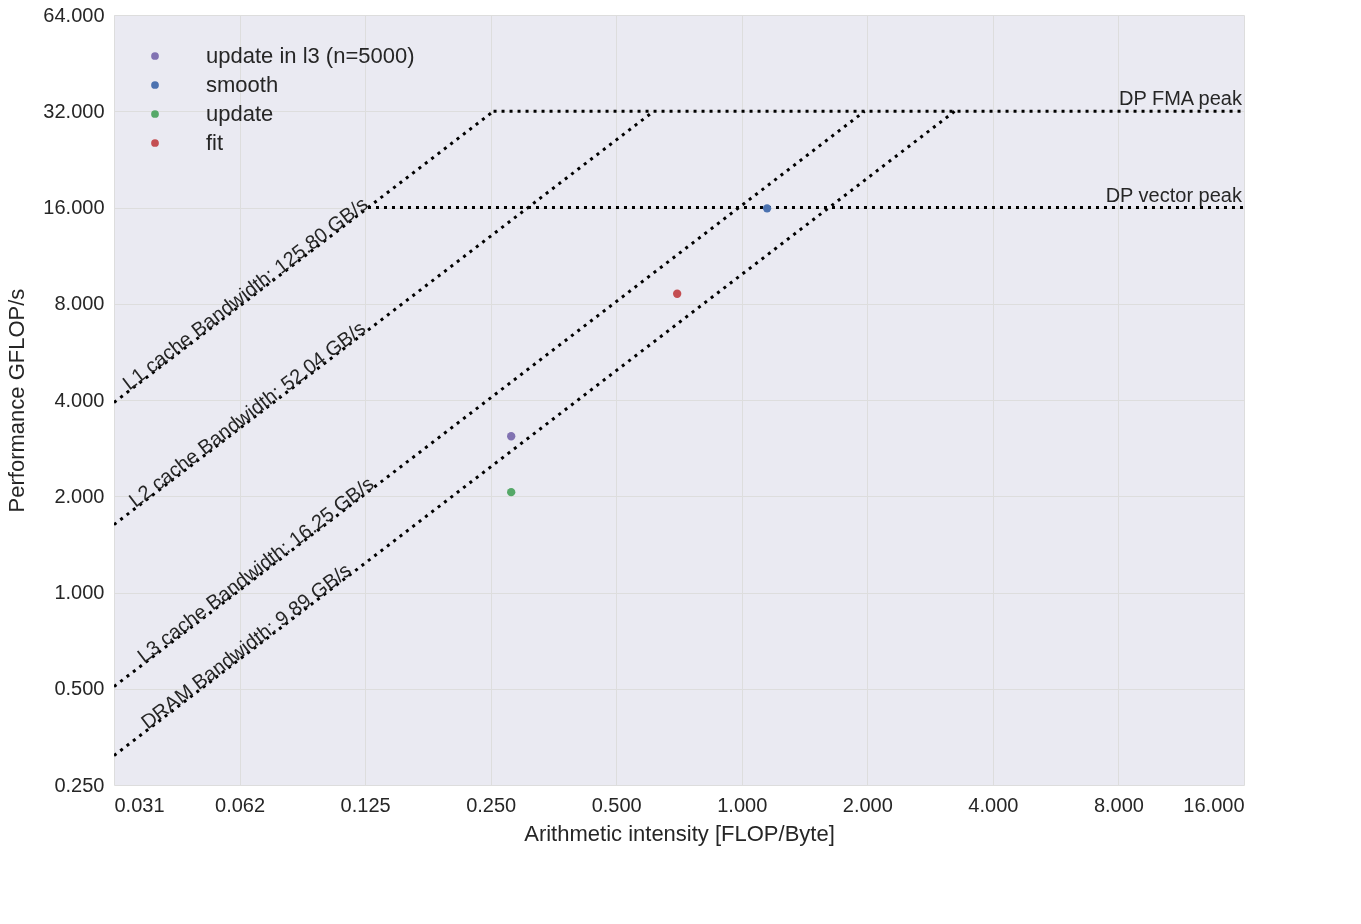 This screenshot has height=924, width=1361. I want to click on x-tick-label: 0.250, so click(491, 804).